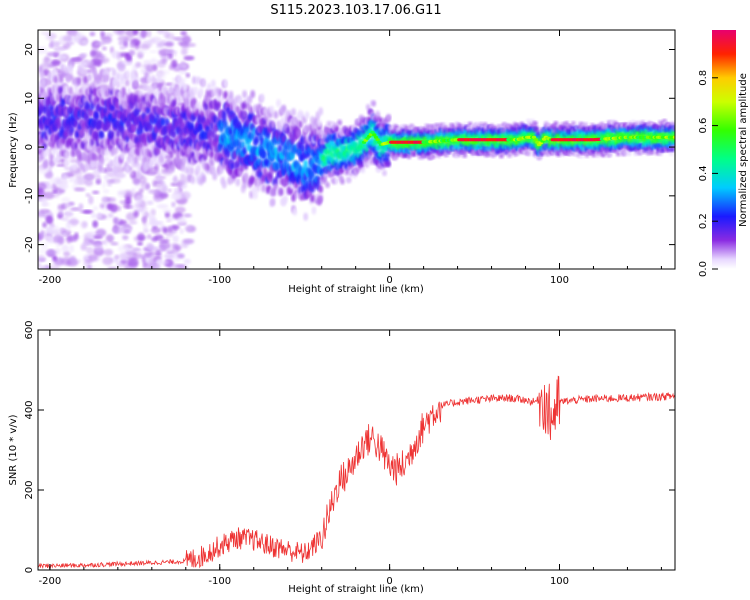  Describe the element at coordinates (29, 98) in the screenshot. I see `y-tick-label: 10` at that location.